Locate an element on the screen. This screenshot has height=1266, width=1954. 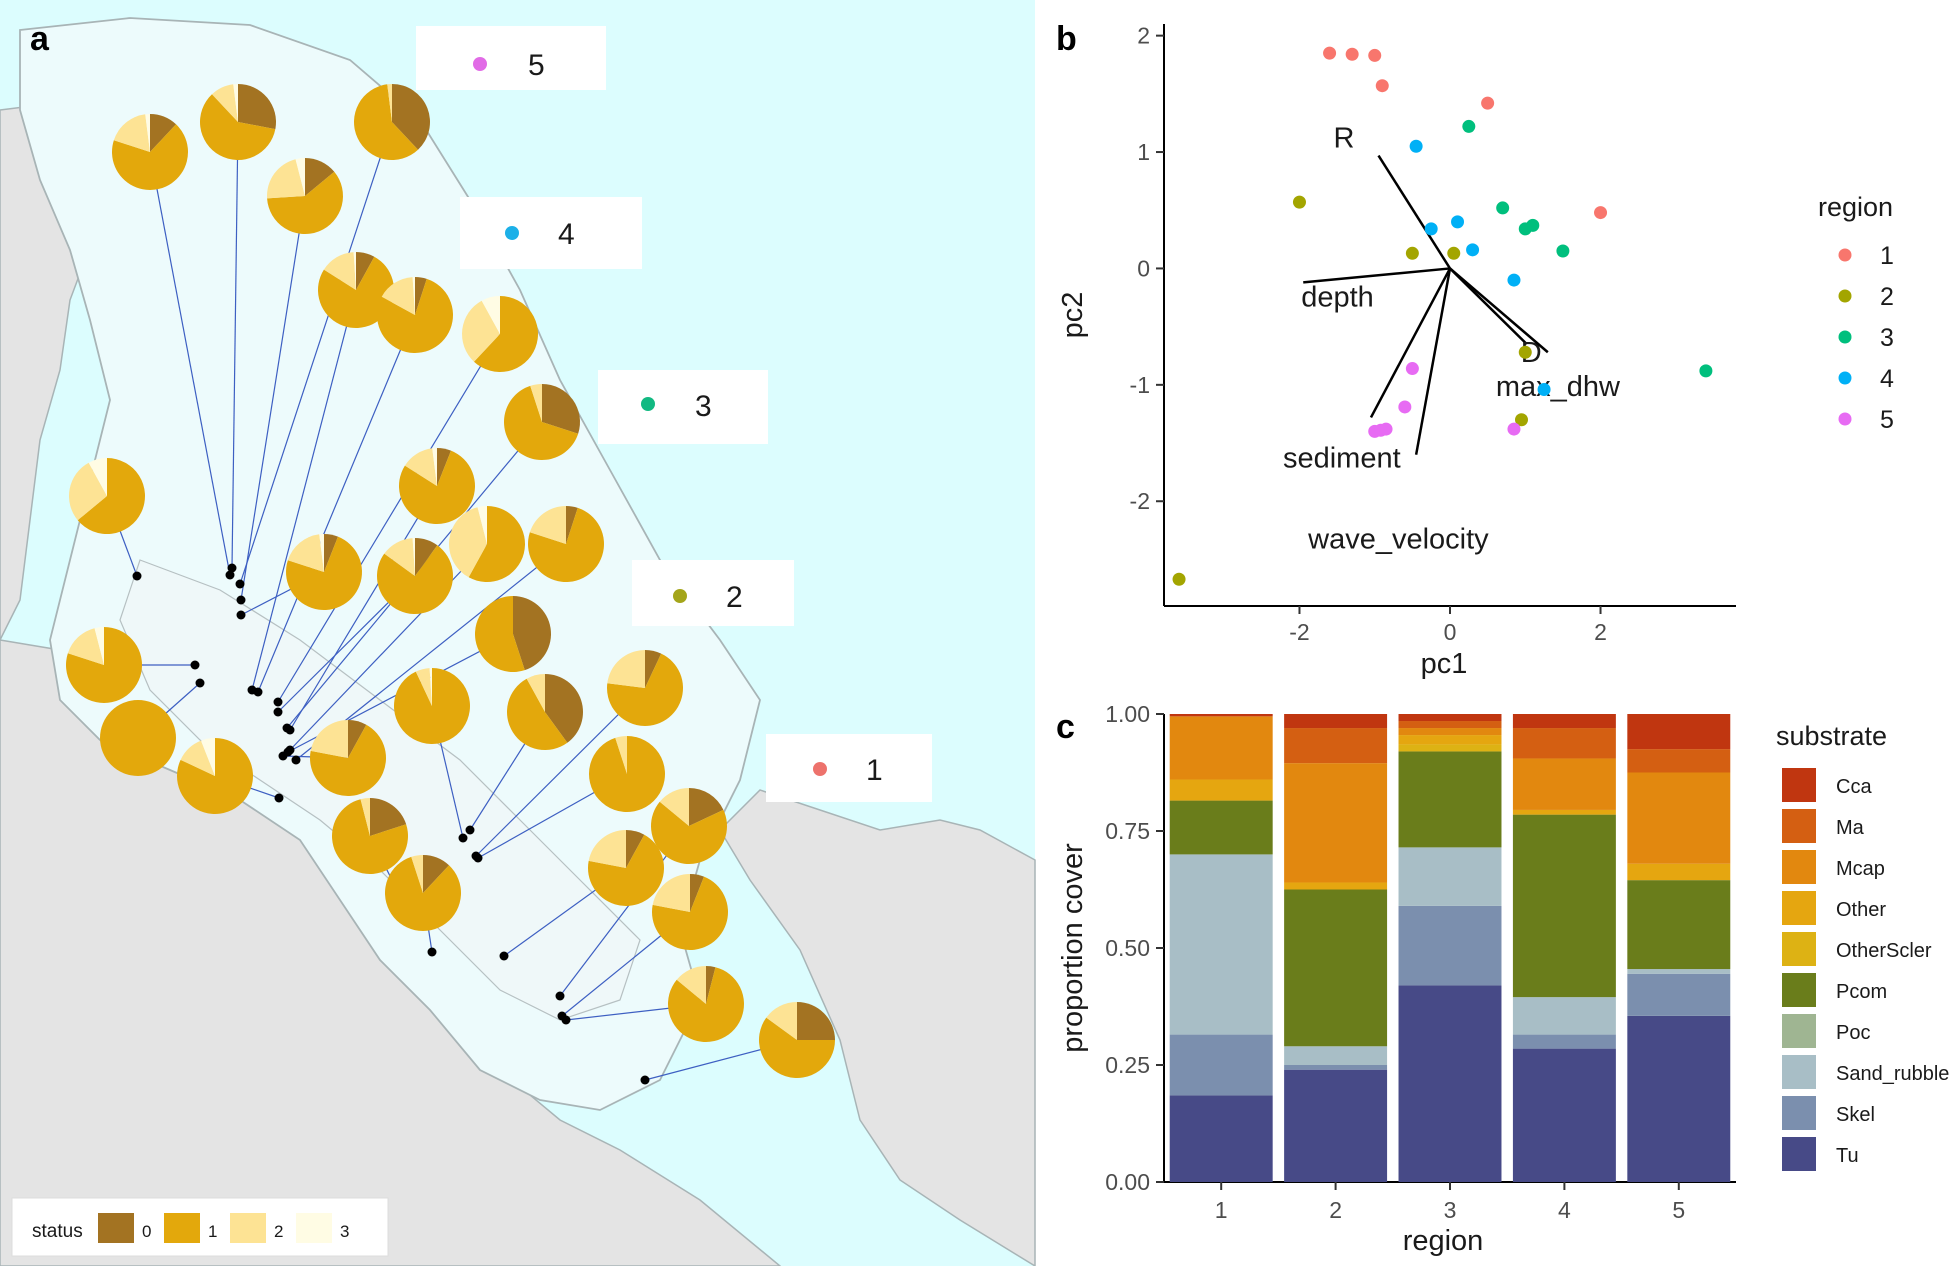
pca-legend: region 1 2 3 4 5 is located at coordinates (1856, 313).